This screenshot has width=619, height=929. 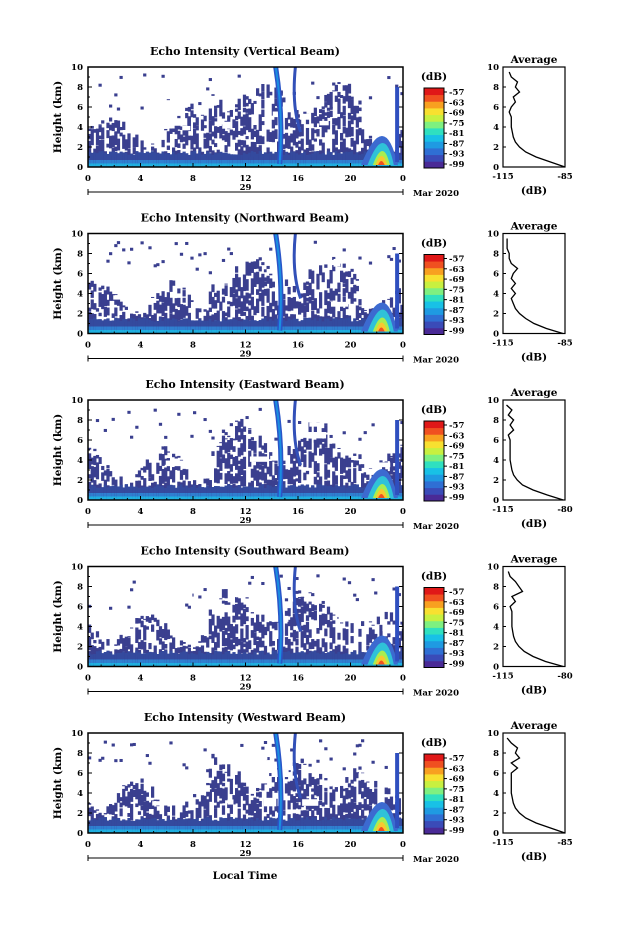 I want to click on x-tick-label: 0, so click(x=403, y=679).